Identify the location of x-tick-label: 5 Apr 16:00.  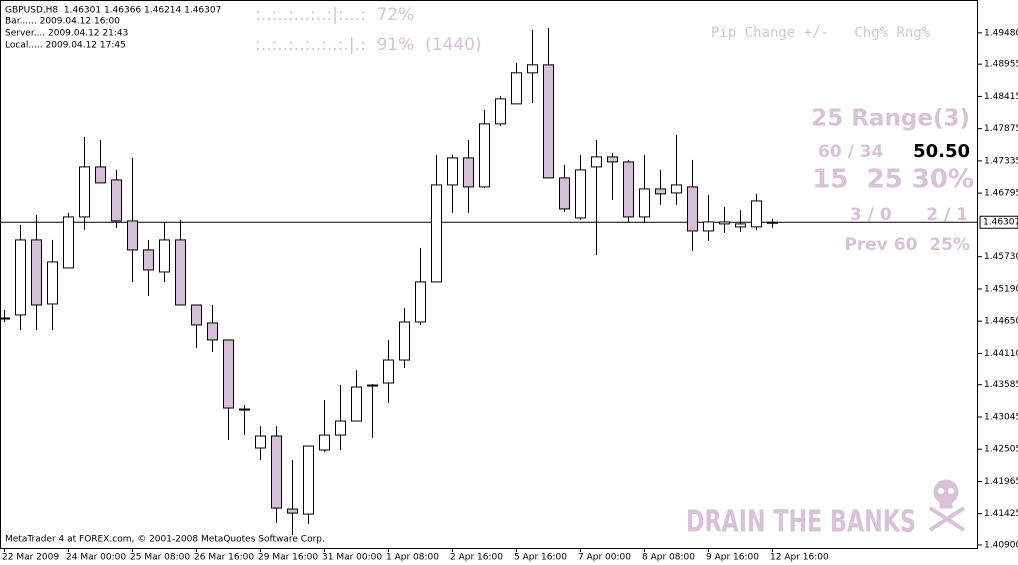
(540, 558).